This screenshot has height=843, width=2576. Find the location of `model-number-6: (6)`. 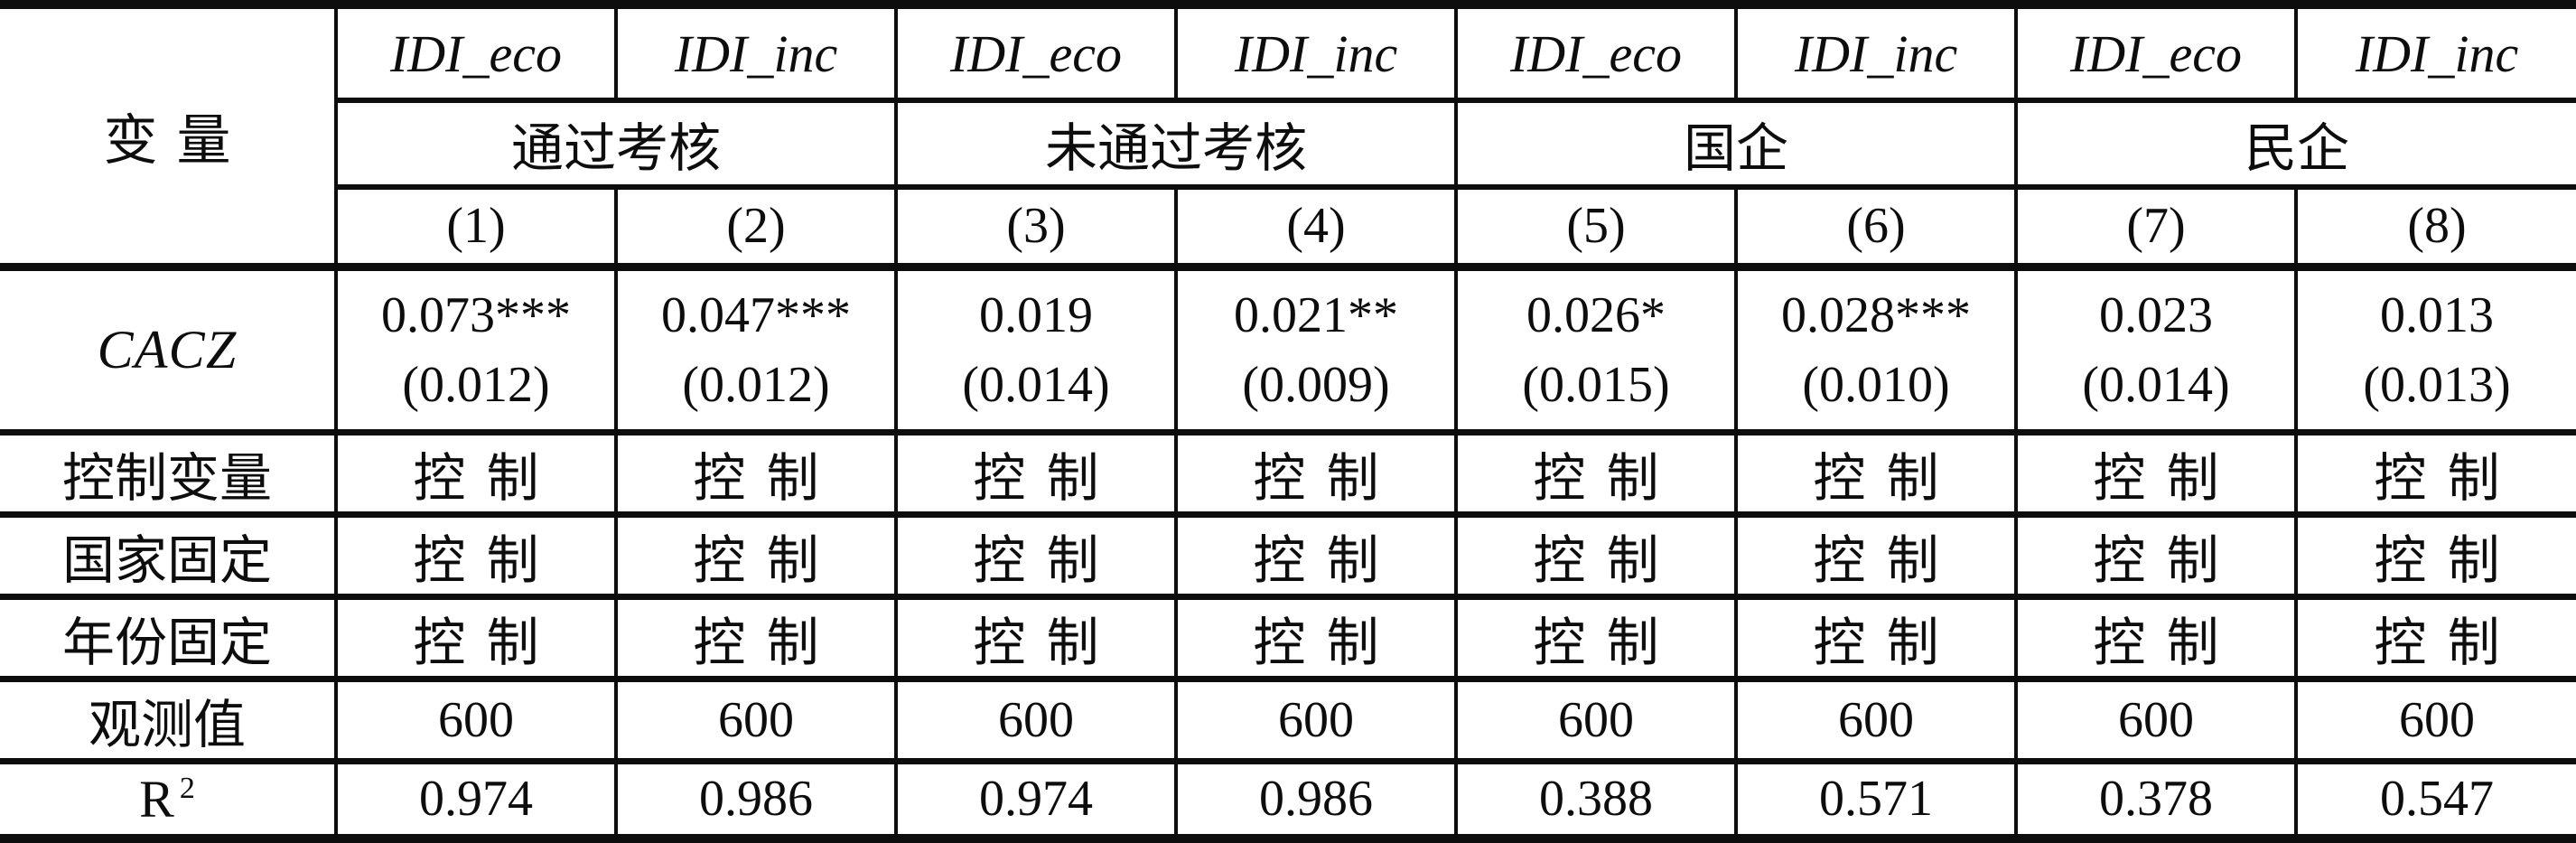

model-number-6: (6) is located at coordinates (1875, 229).